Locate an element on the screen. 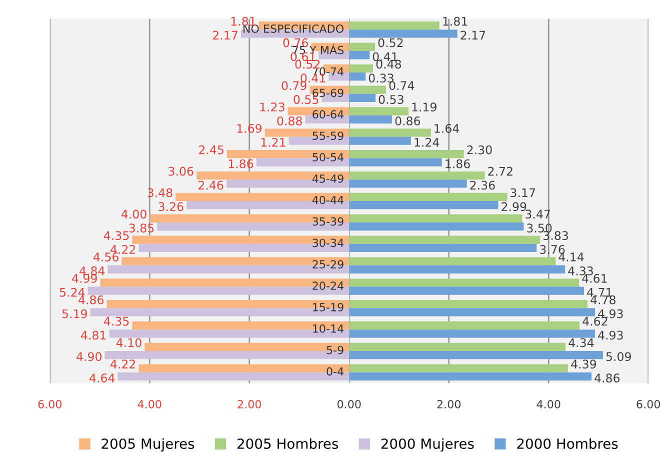  data-label: 5.19 is located at coordinates (74, 313).